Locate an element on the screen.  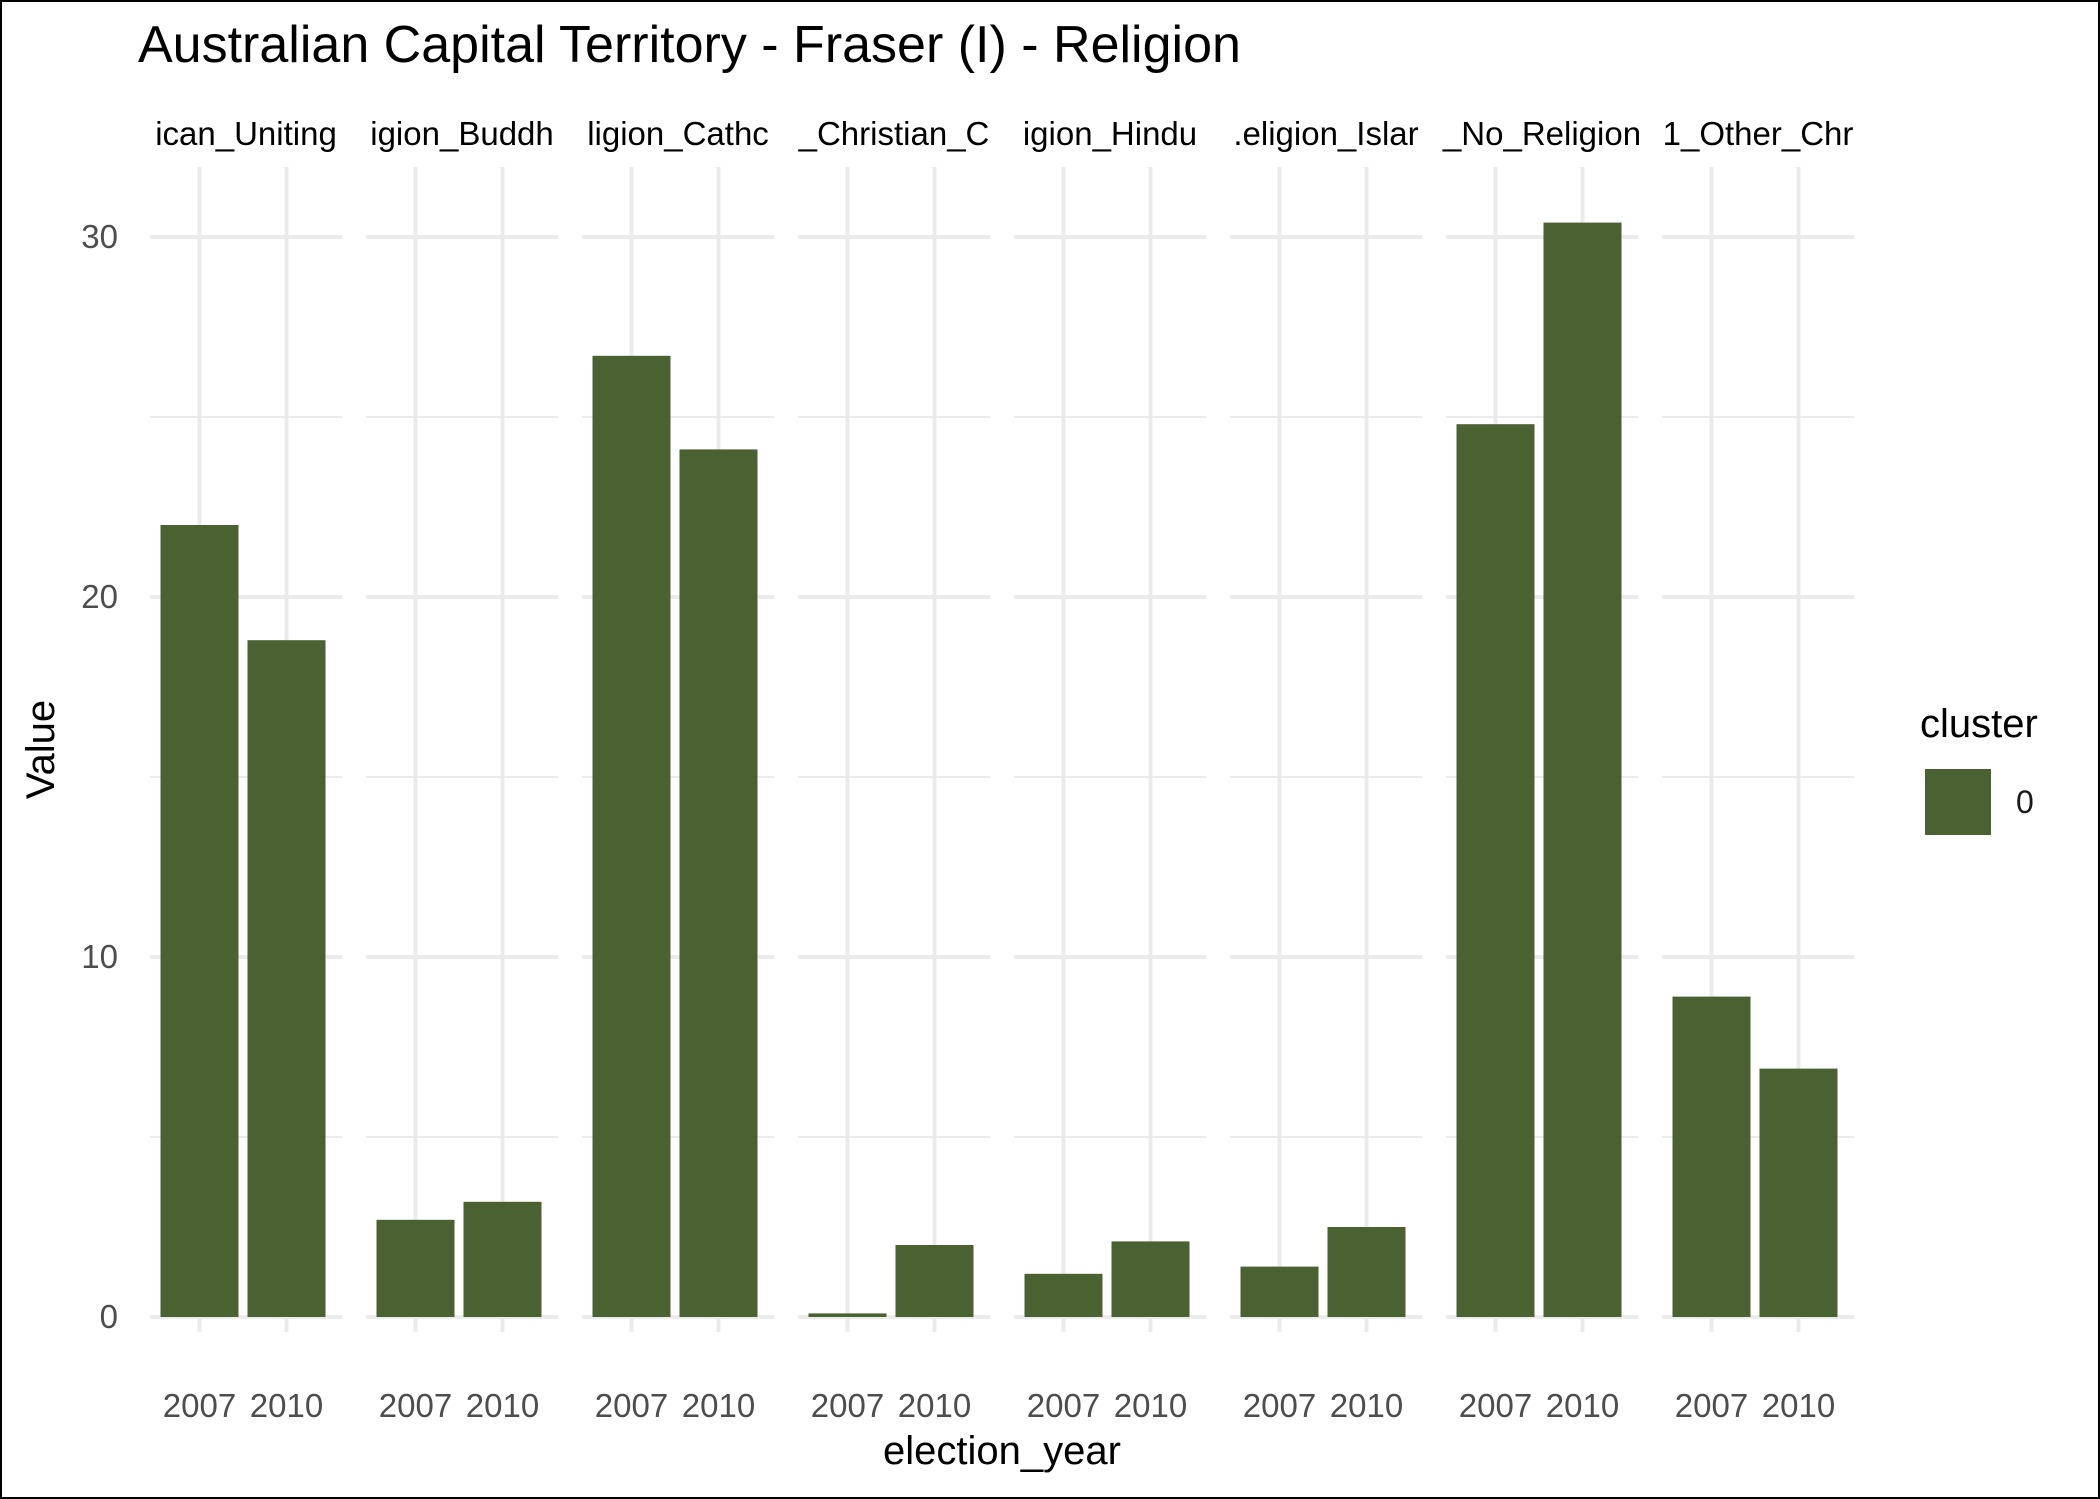
facet-panel: ligion_Cathc 2007 2010 is located at coordinates (678, 769).